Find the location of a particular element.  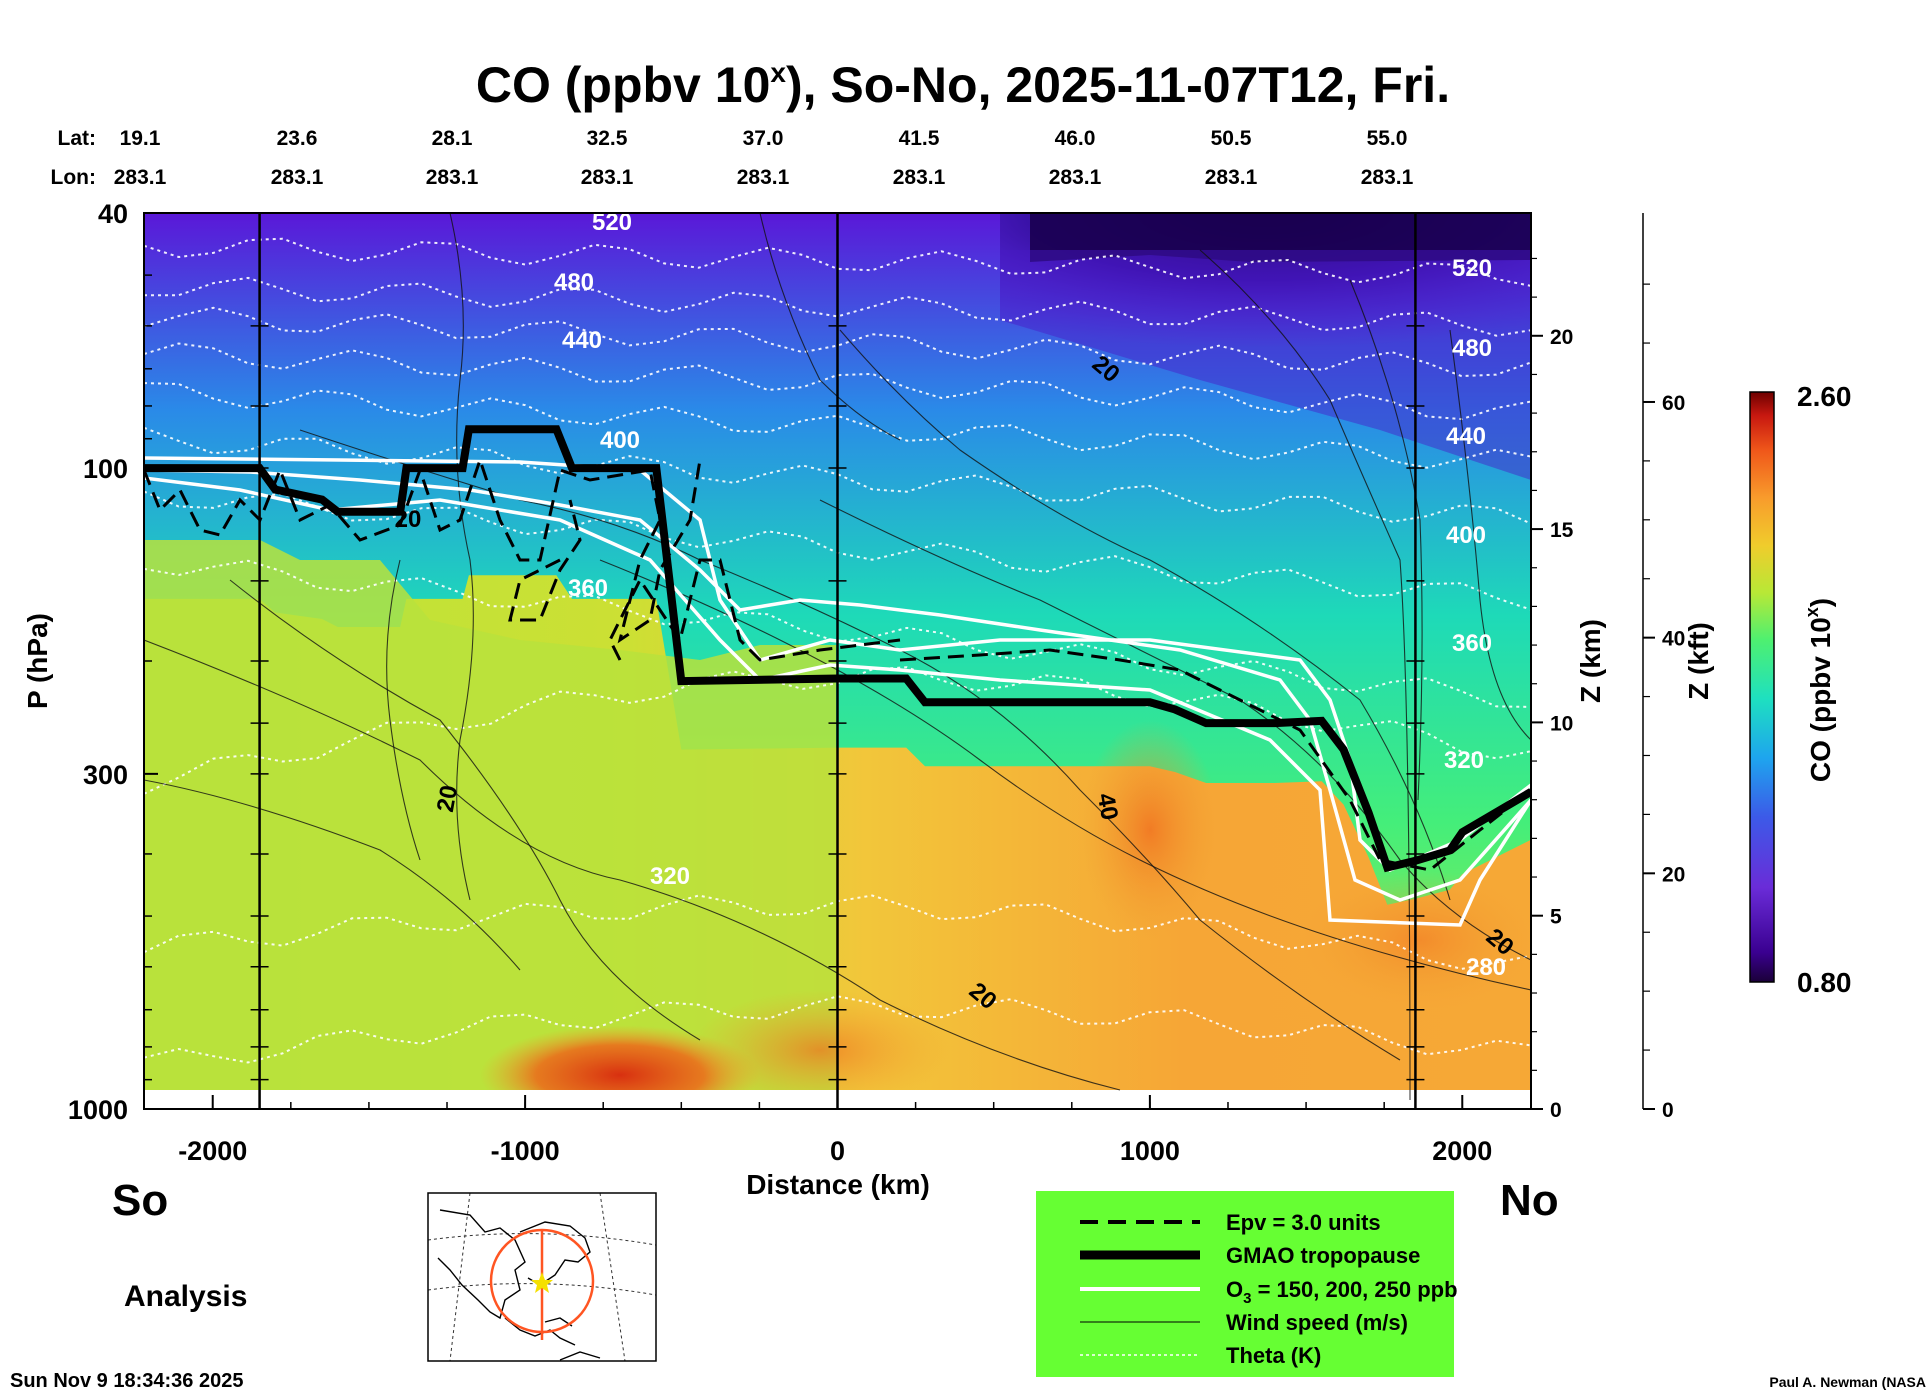

location-map-inset is located at coordinates (542, 1277).